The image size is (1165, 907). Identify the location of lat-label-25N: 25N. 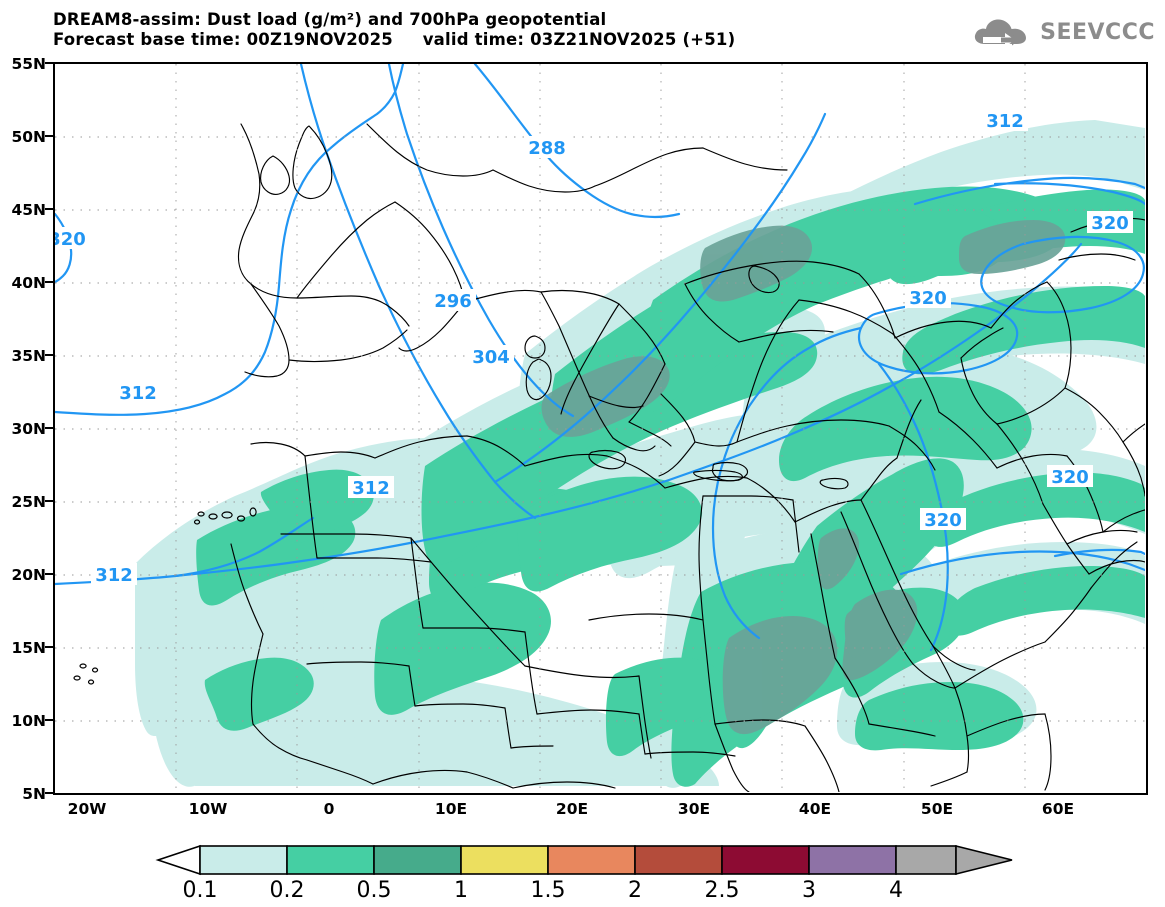
(28, 502).